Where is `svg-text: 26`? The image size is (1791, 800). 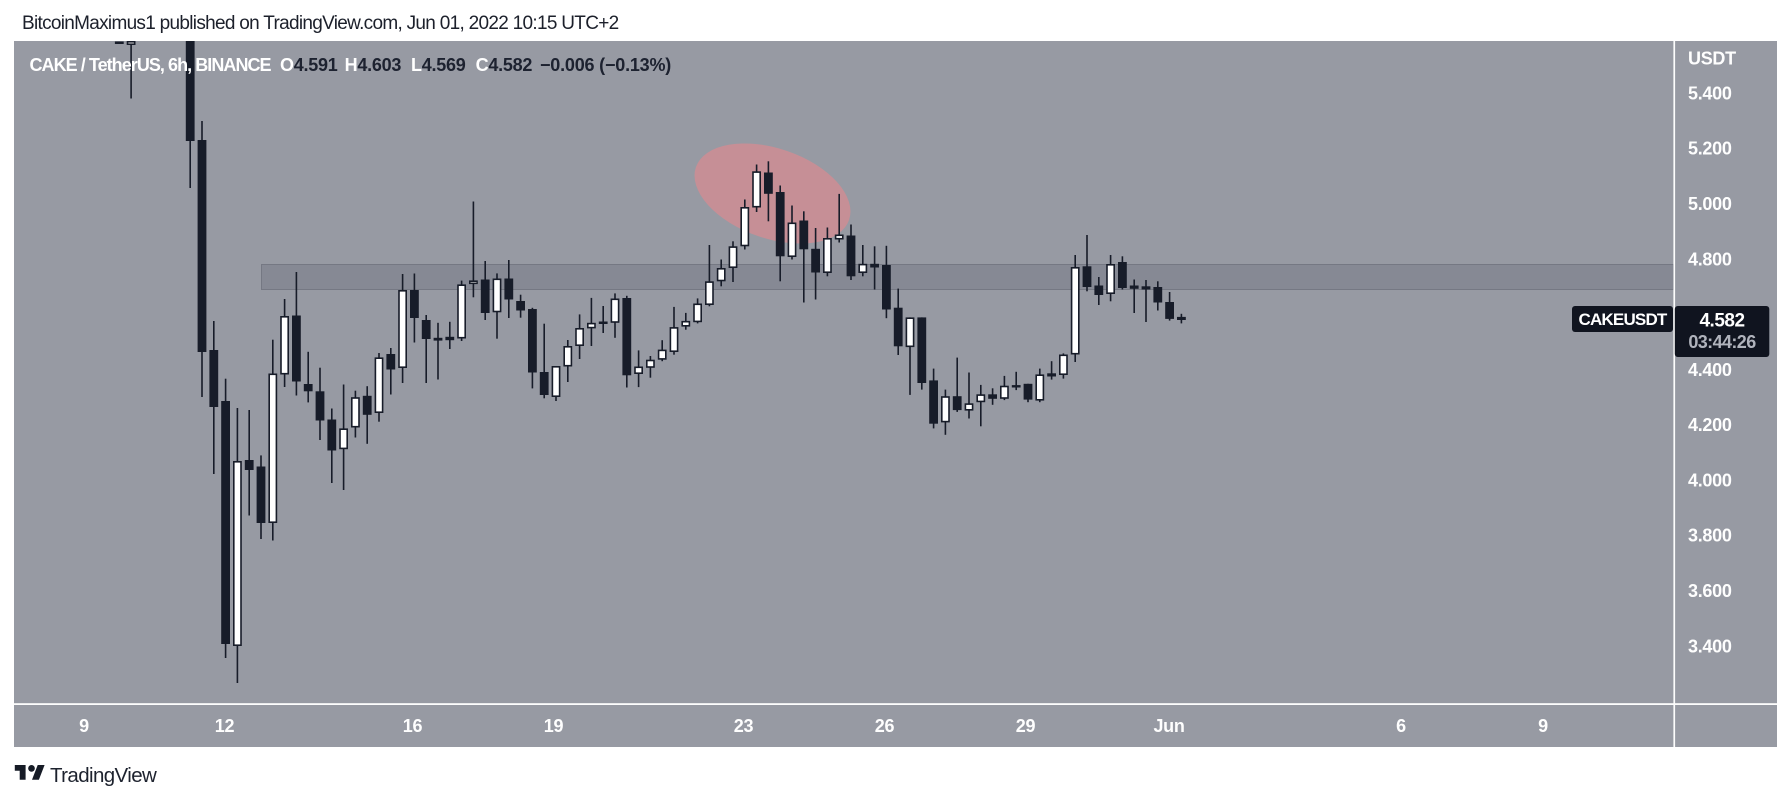
svg-text: 26 is located at coordinates (885, 726).